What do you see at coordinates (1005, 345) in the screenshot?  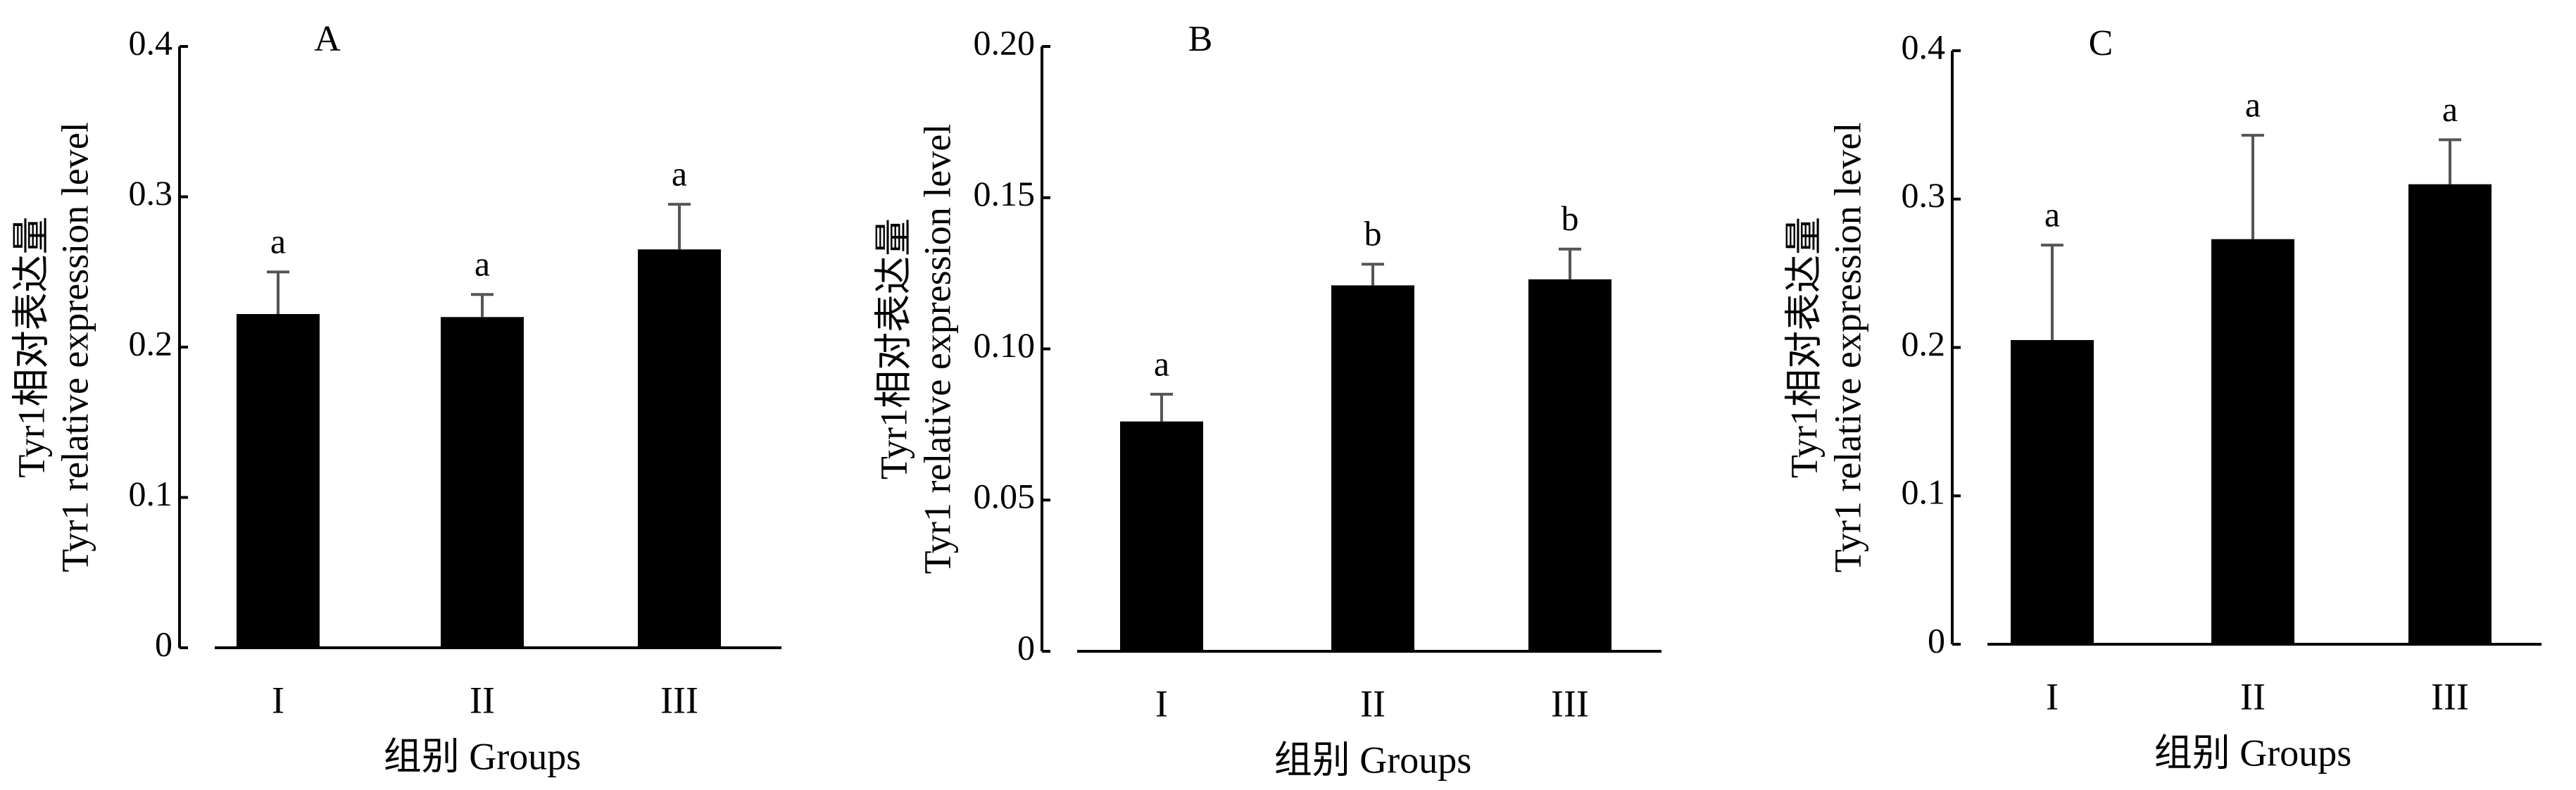 I see `y-tick-label: 0.10` at bounding box center [1005, 345].